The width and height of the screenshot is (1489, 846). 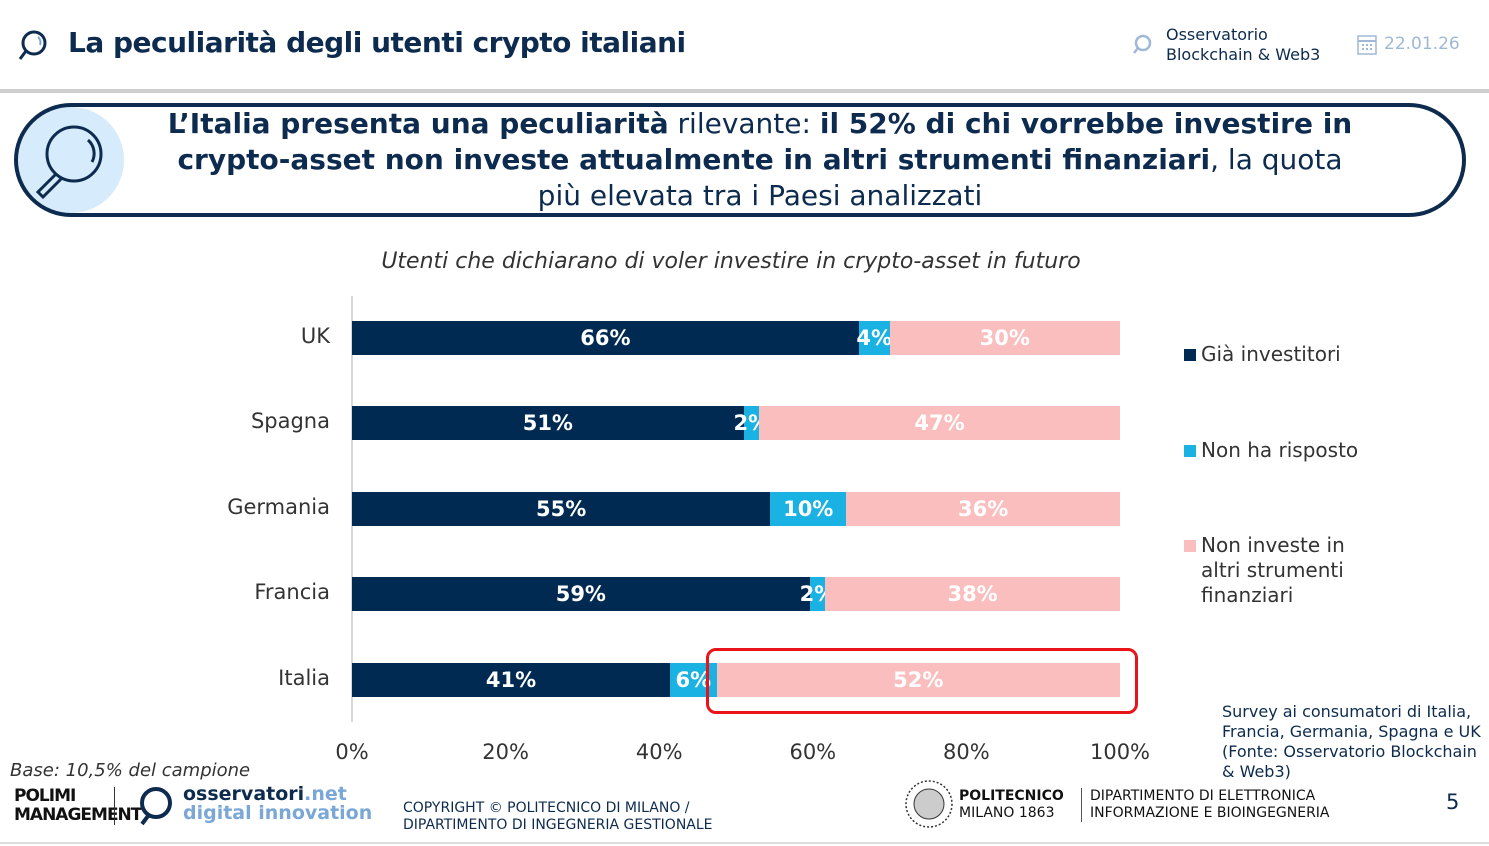 I want to click on bar-segment: 59%, so click(x=581, y=594).